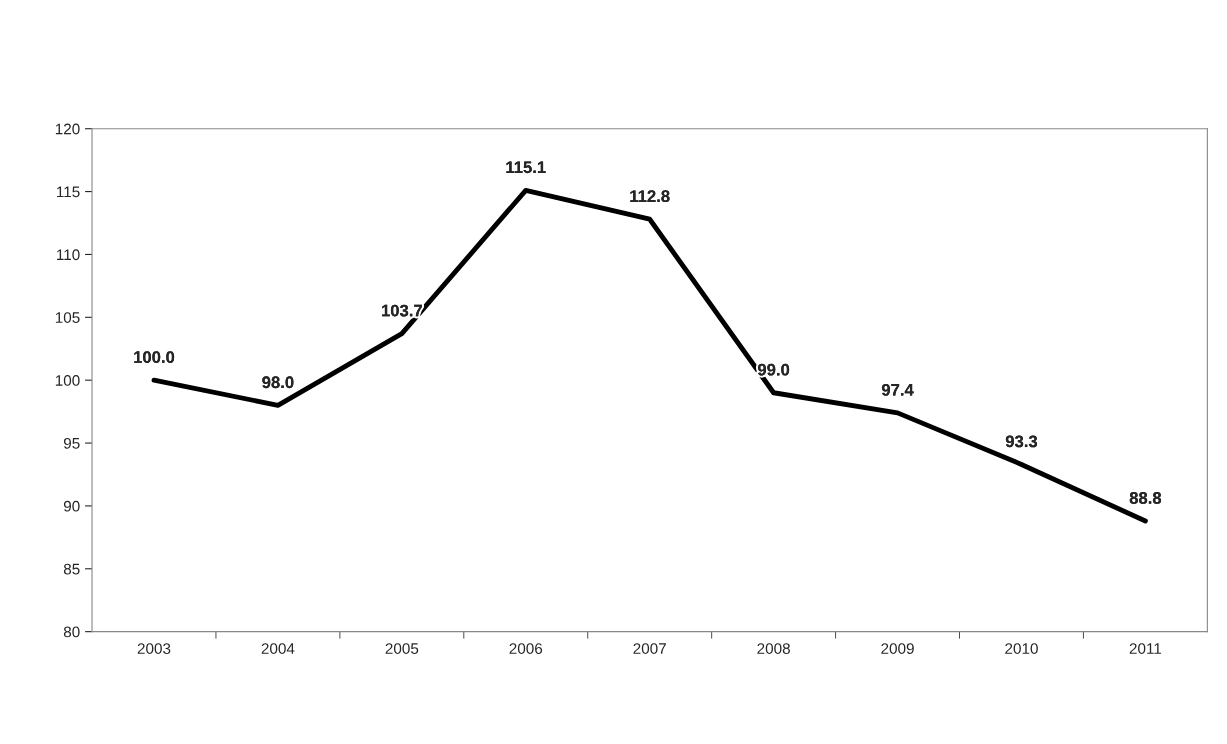 The width and height of the screenshot is (1227, 744). I want to click on y-tick-label: 115, so click(68, 192).